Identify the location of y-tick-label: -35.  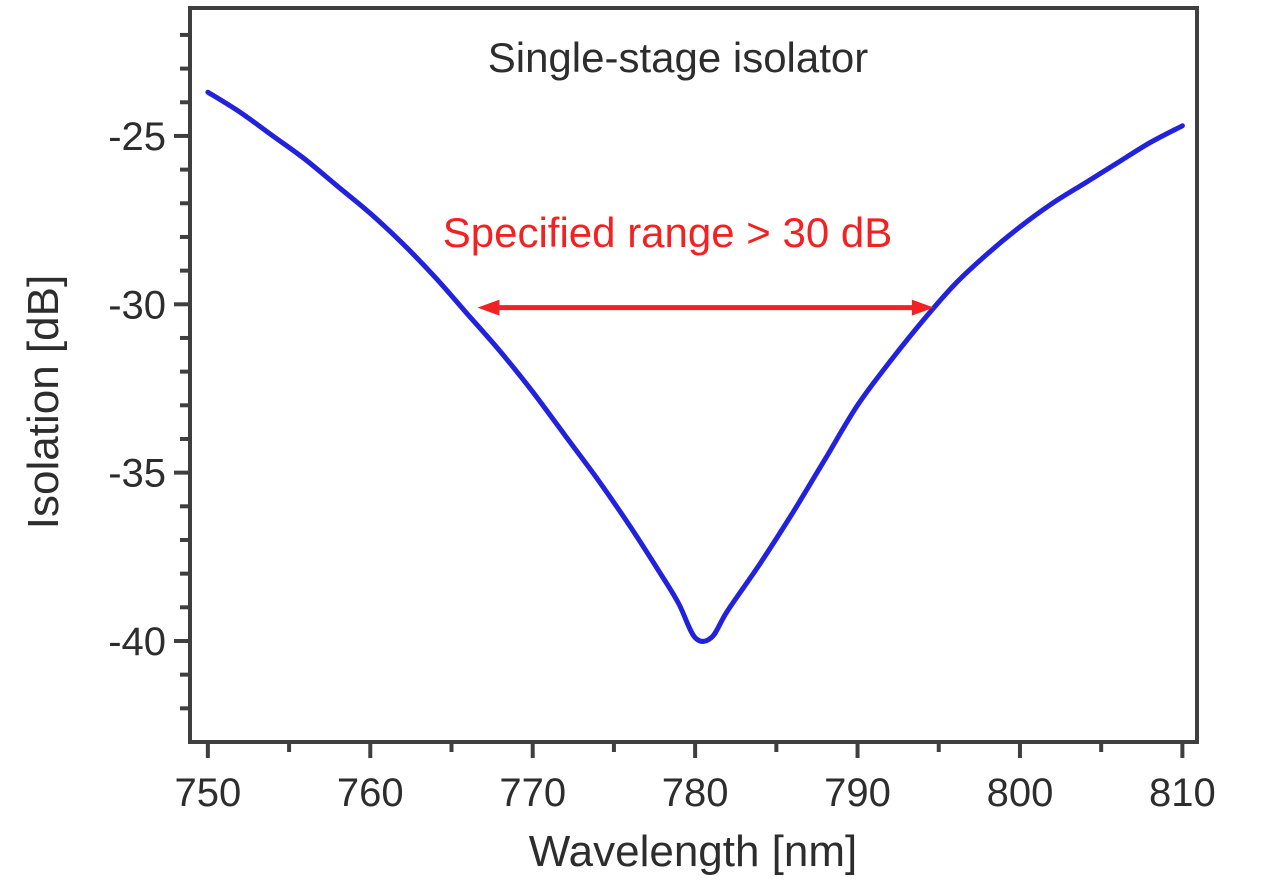
(137, 474).